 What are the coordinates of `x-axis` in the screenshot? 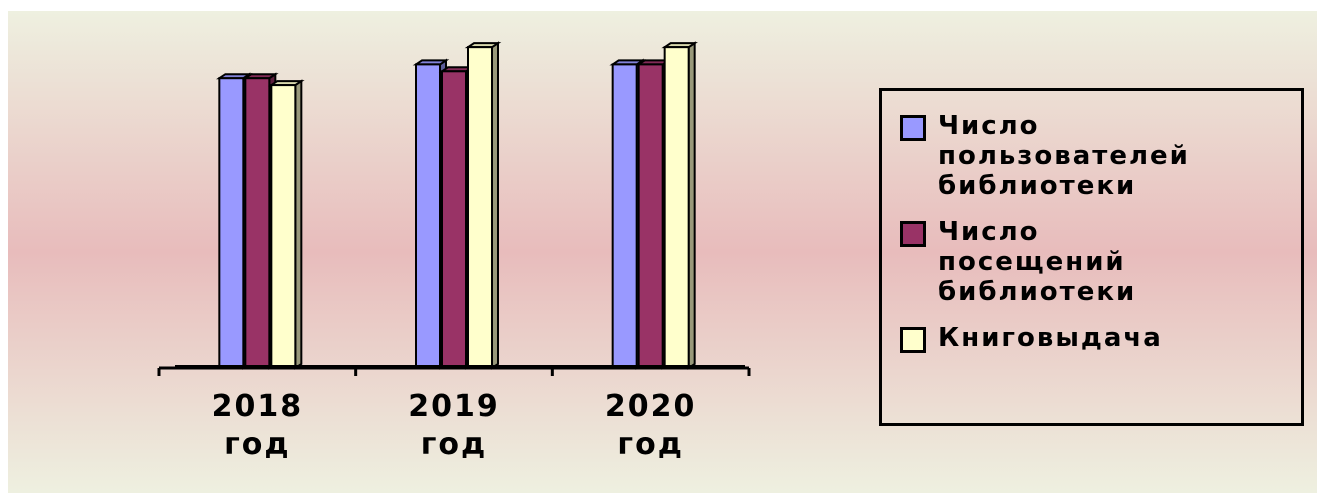 It's located at (454, 370).